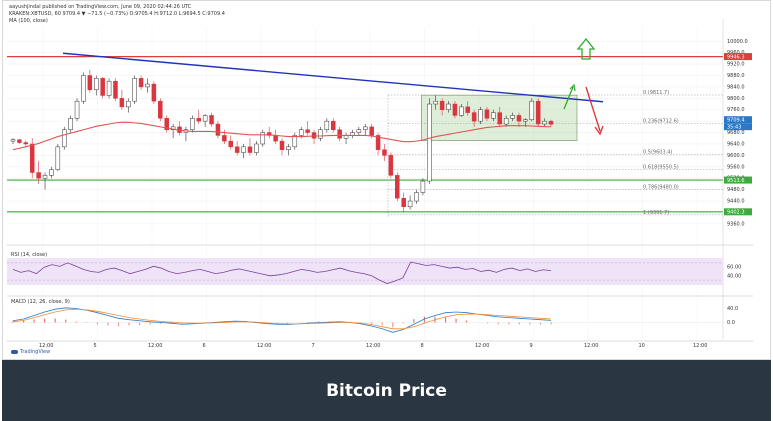 This screenshot has height=421, width=773. I want to click on red-move-line, so click(593, 109).